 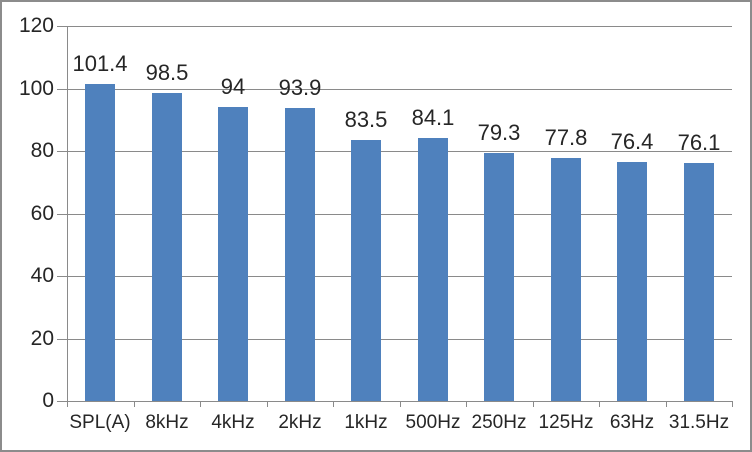 I want to click on x-axis-category-label: 500Hz, so click(x=433, y=422).